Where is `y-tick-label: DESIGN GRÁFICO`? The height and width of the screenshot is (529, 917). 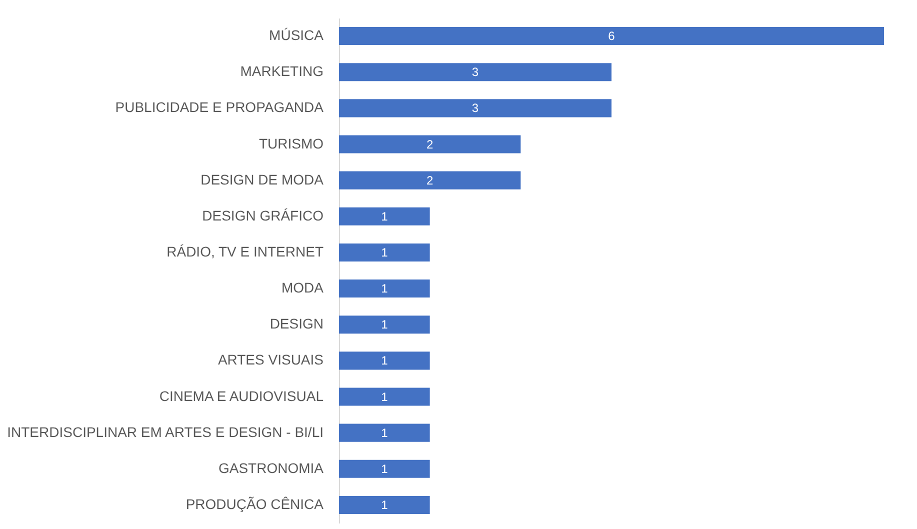 y-tick-label: DESIGN GRÁFICO is located at coordinates (263, 215).